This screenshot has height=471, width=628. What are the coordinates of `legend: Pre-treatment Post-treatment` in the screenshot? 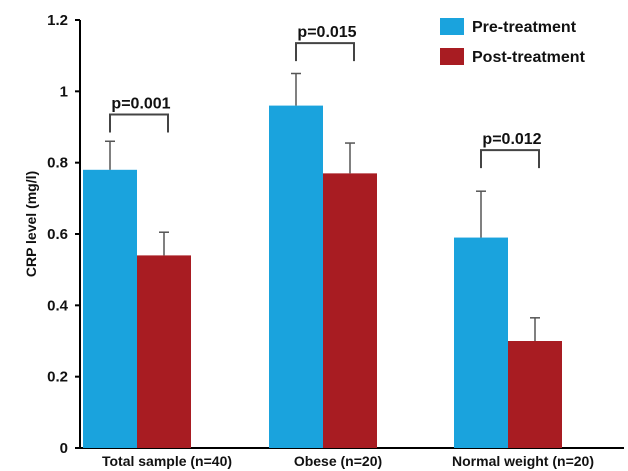 It's located at (513, 42).